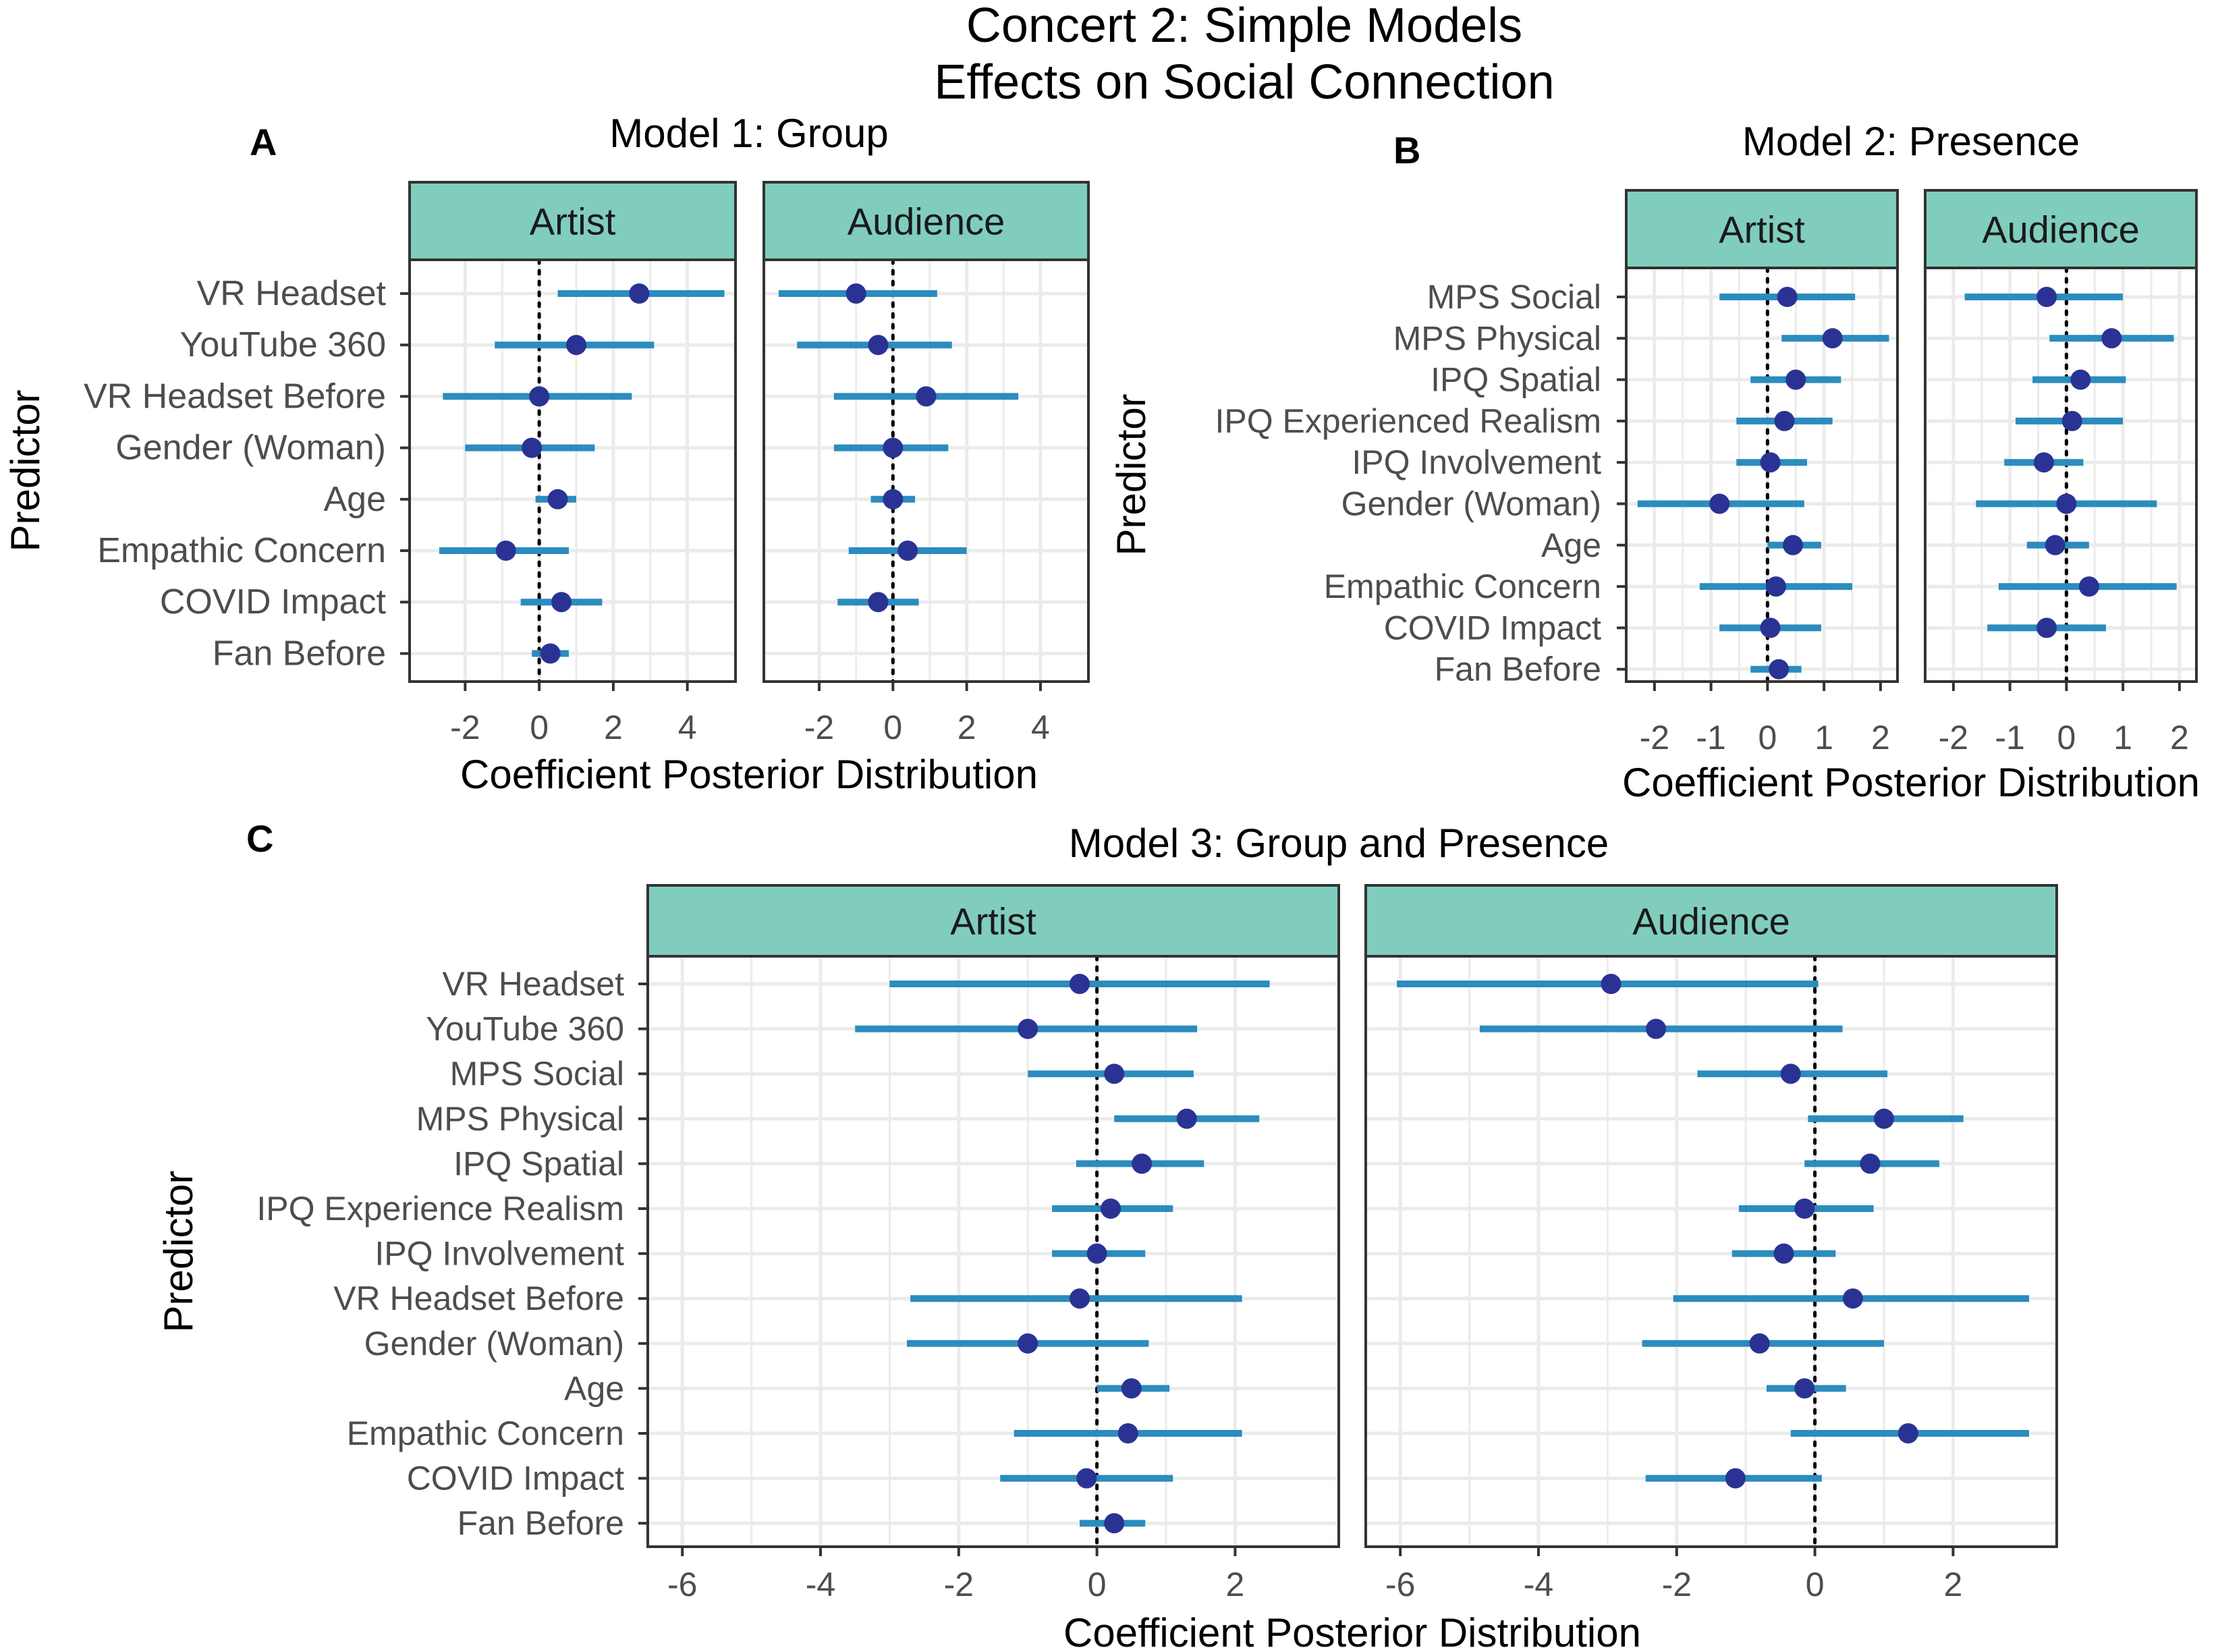 This screenshot has width=2218, height=1652. Describe the element at coordinates (749, 133) in the screenshot. I see `panel-title: Model 1: Group` at that location.